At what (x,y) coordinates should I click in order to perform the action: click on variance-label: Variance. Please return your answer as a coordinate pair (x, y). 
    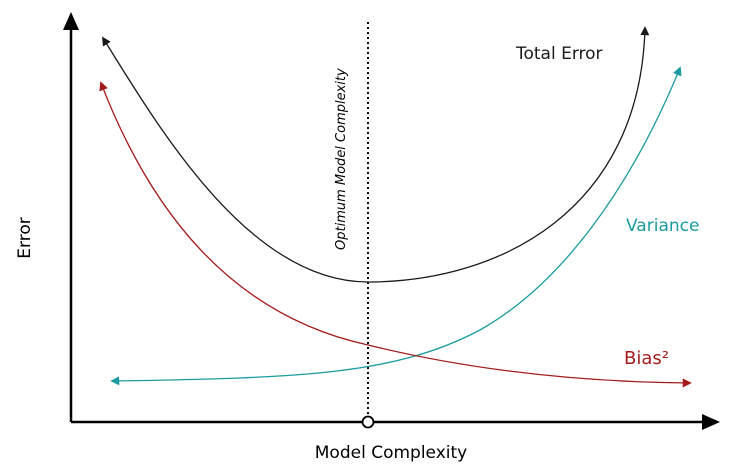
    Looking at the image, I should click on (662, 226).